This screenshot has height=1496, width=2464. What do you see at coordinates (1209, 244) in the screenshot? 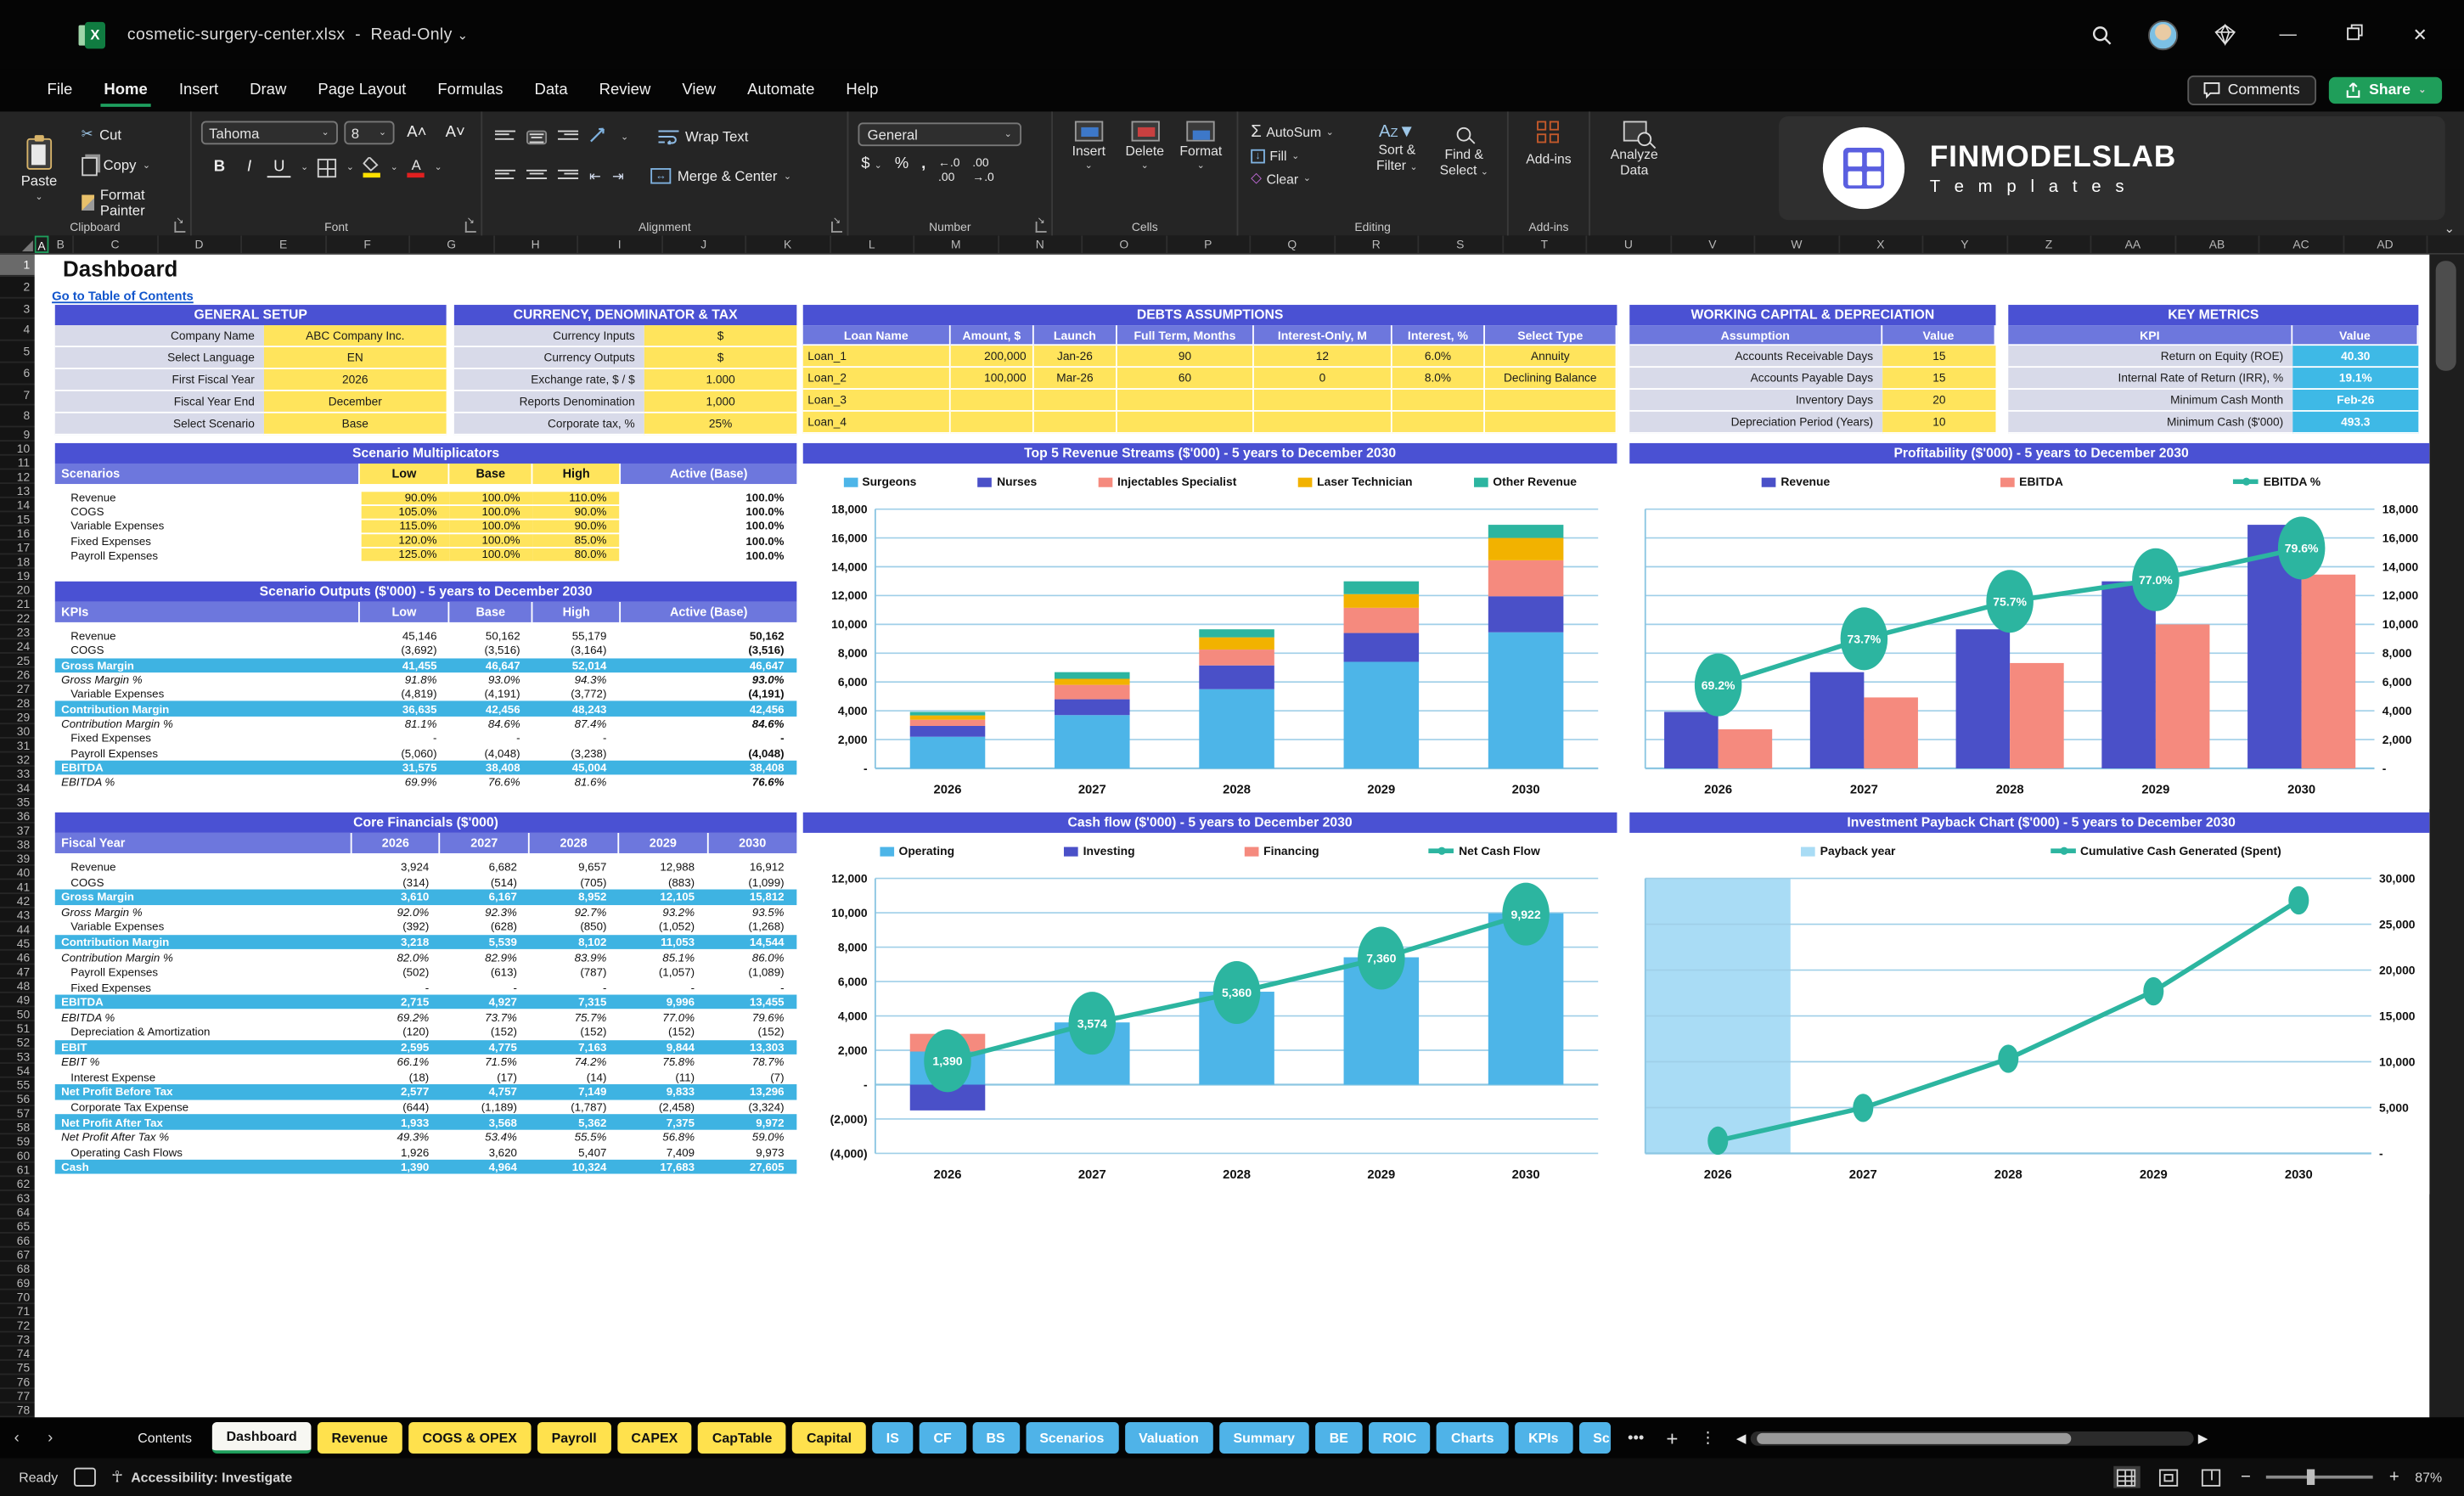
I see `column-header-P: P` at bounding box center [1209, 244].